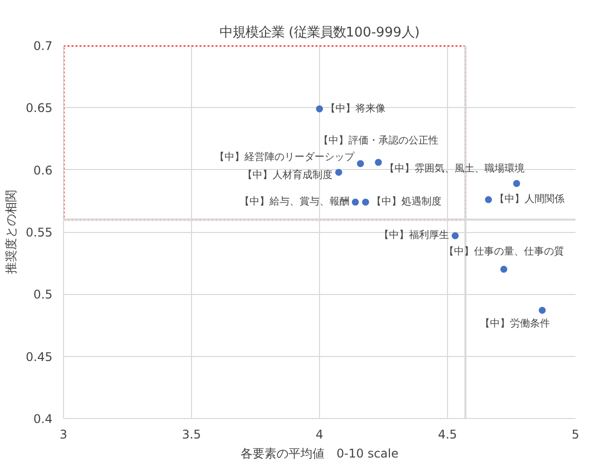 The width and height of the screenshot is (600, 470). Describe the element at coordinates (285, 157) in the screenshot. I see `annotation: 【中】経営陣のリーダーシップ` at that location.